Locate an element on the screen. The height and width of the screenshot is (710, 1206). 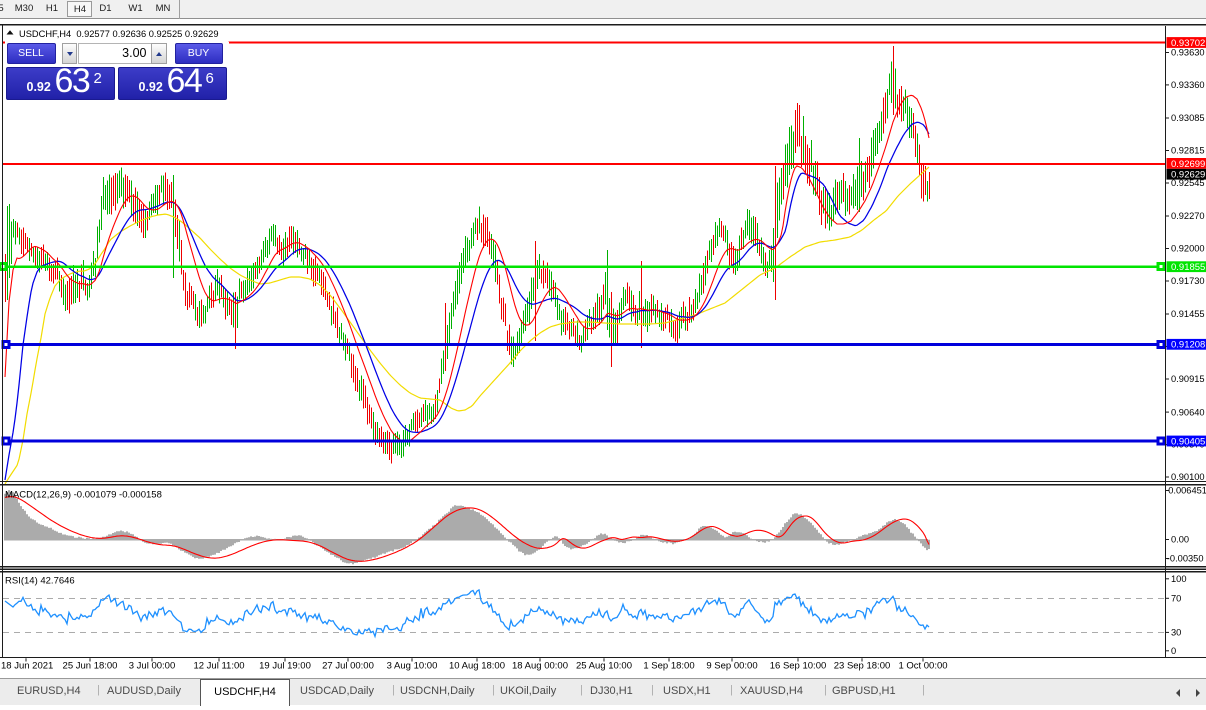
svg-text: 0.90640 is located at coordinates (1188, 412).